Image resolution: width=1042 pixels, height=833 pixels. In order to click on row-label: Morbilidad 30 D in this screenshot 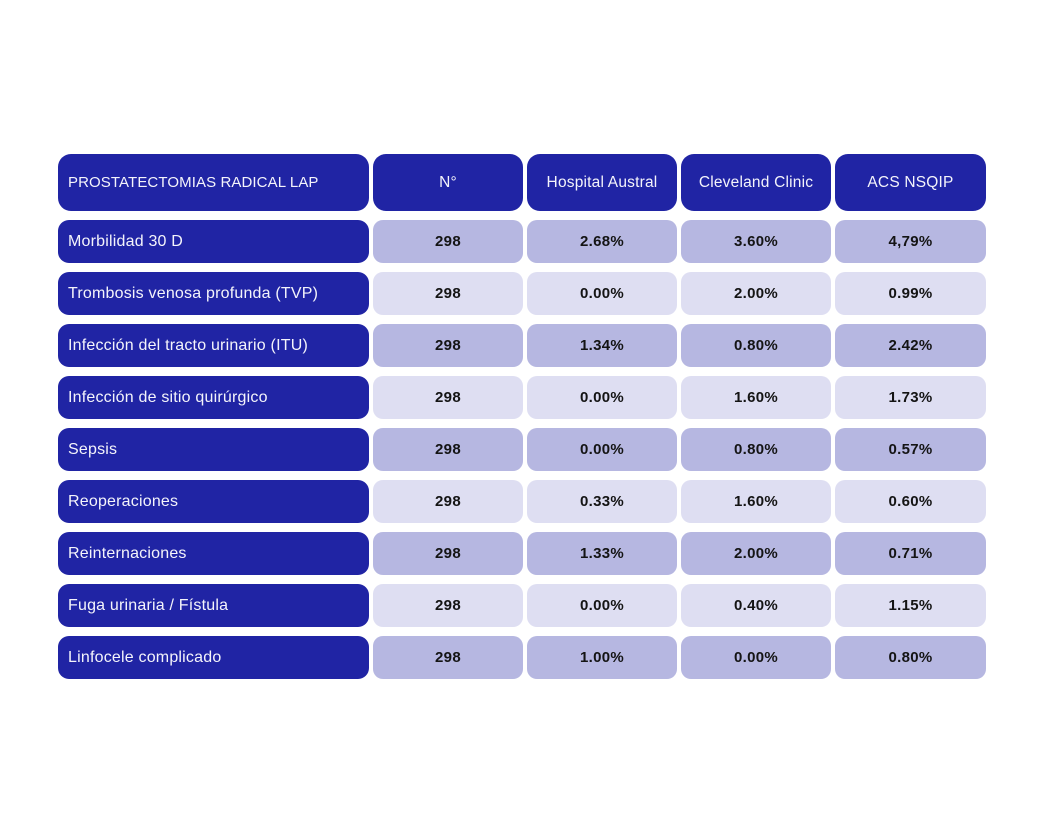, I will do `click(213, 241)`.